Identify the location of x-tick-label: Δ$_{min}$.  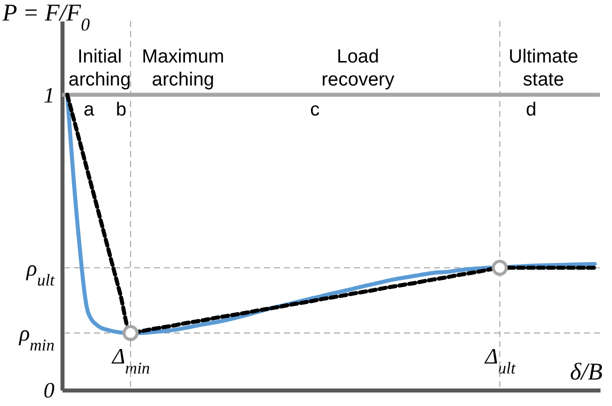
(130, 360).